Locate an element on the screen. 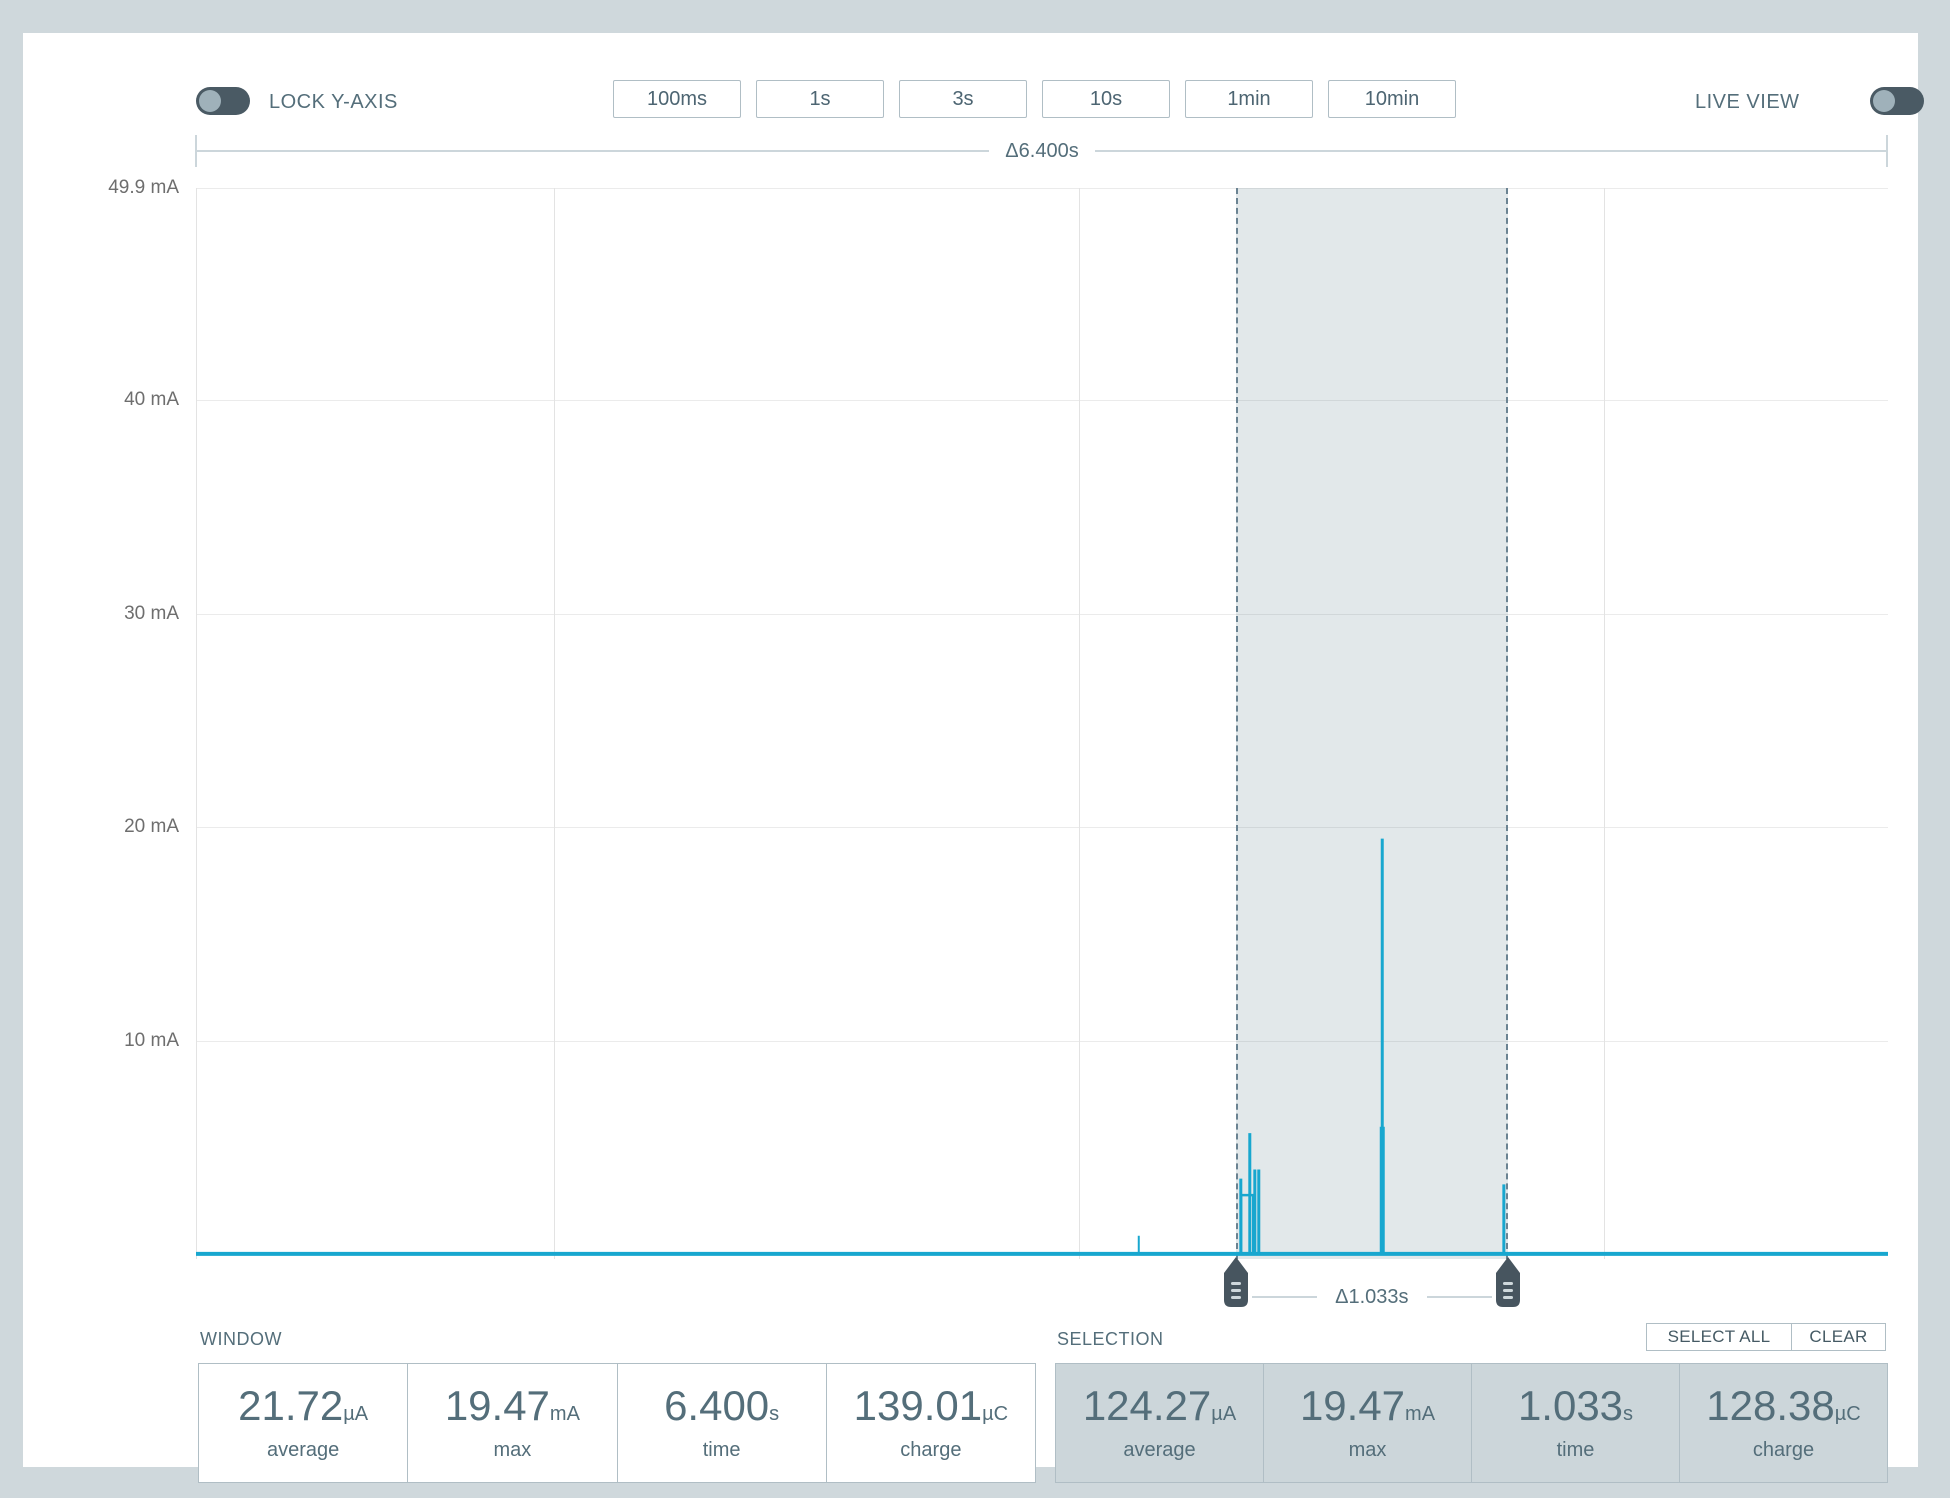 This screenshot has width=1950, height=1498. selection-delta-annotation: Δ1.033s is located at coordinates (1371, 1297).